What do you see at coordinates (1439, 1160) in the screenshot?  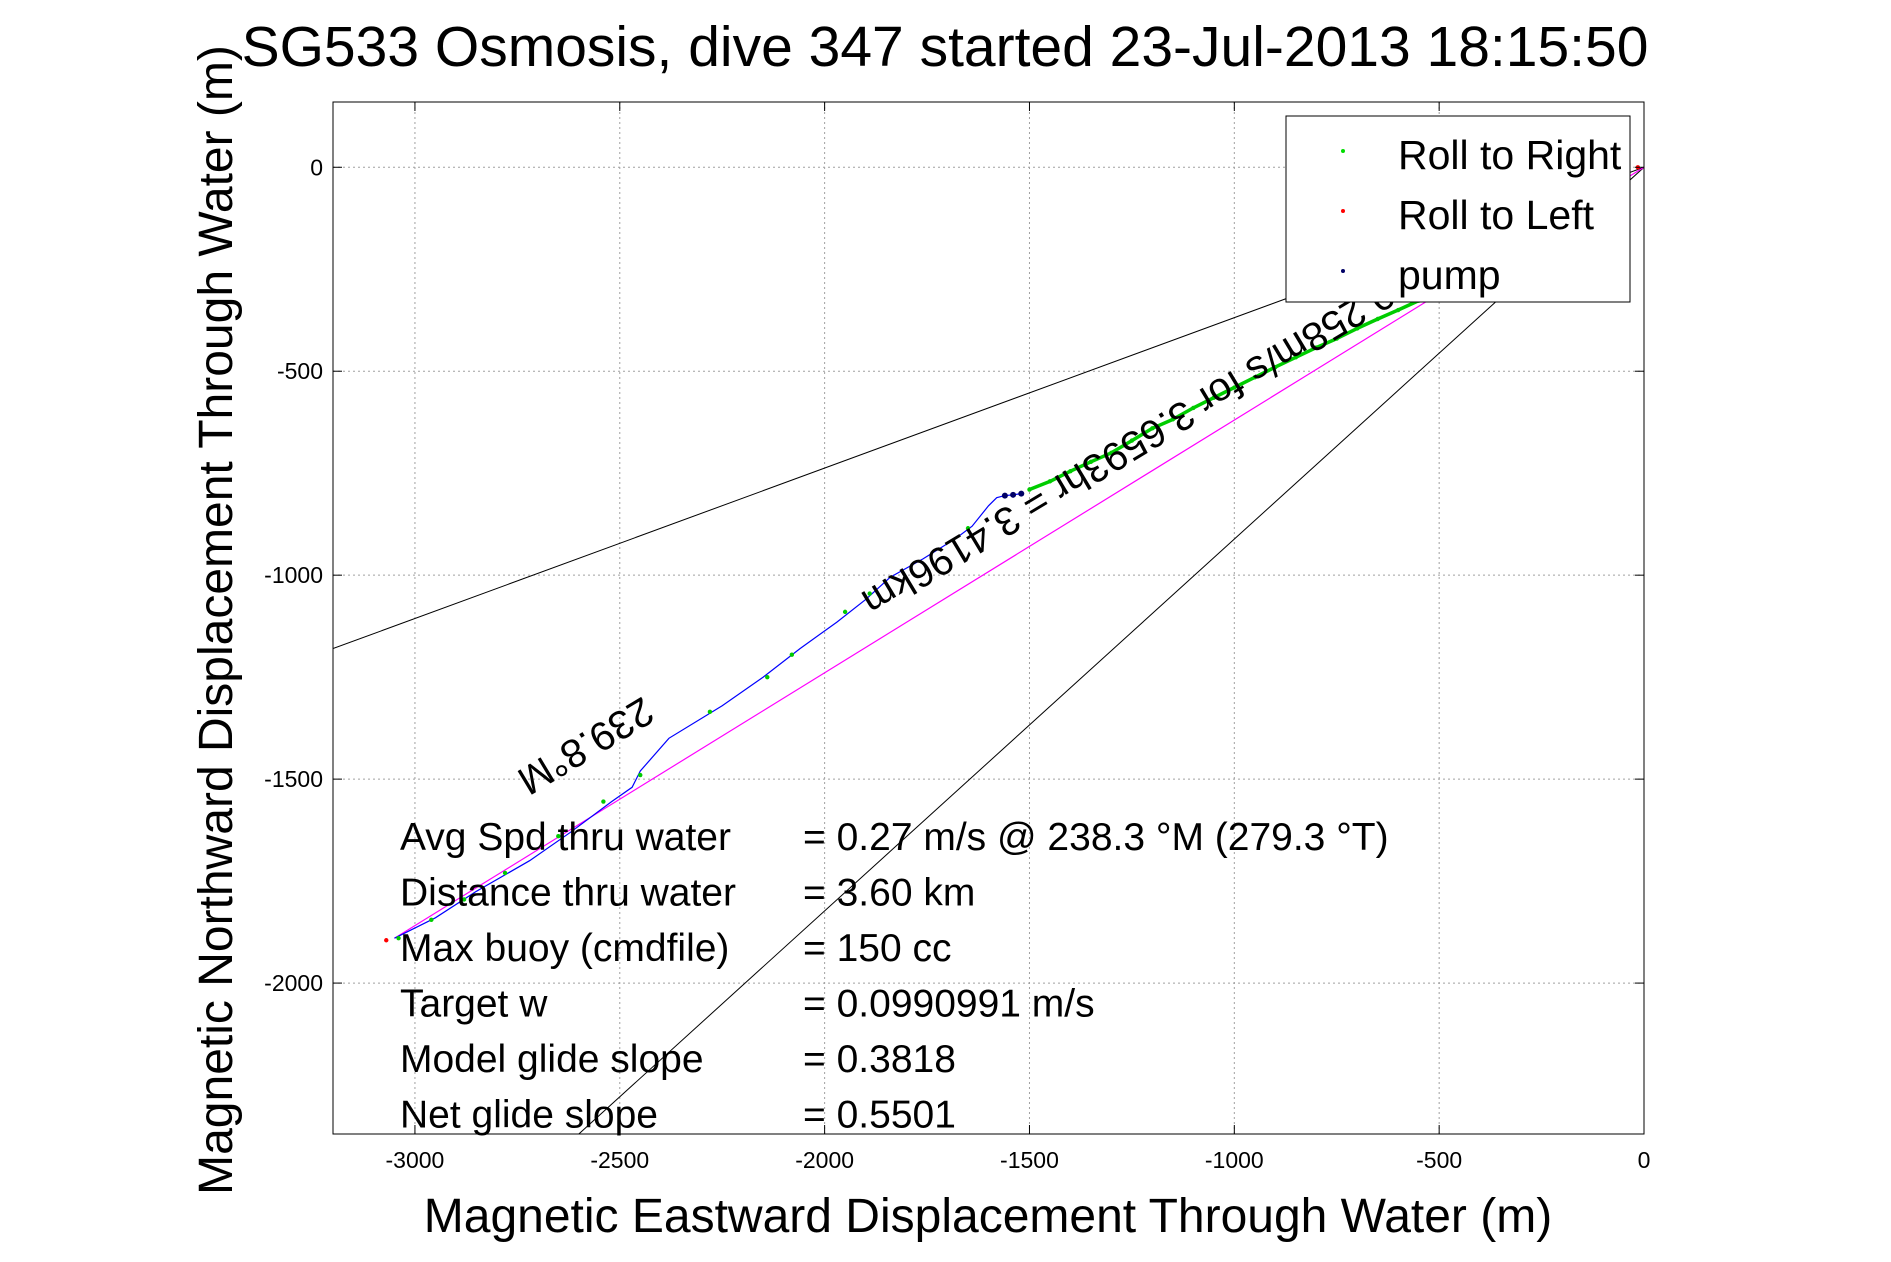 I see `x-tick-label: -500` at bounding box center [1439, 1160].